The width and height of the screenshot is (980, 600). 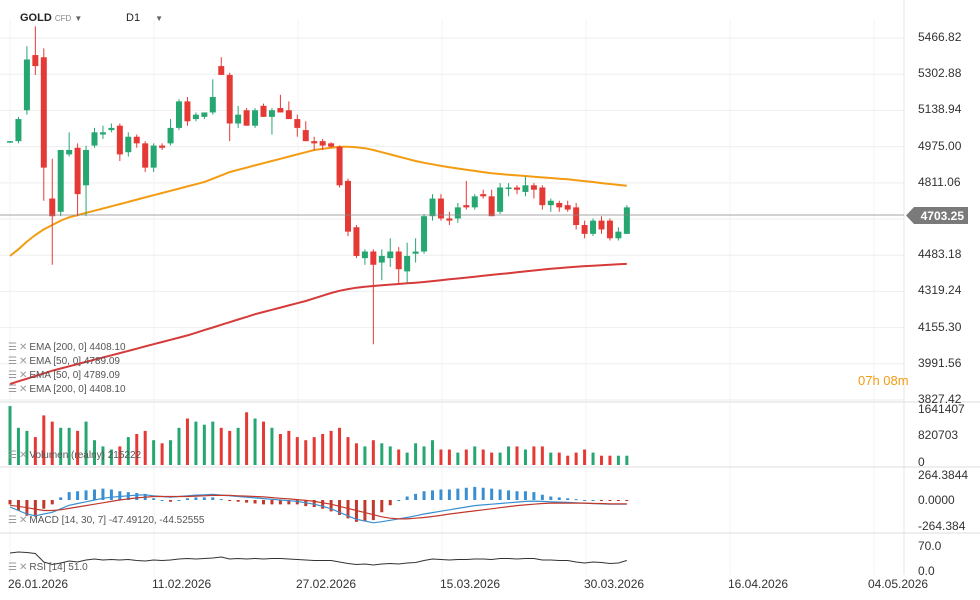 I want to click on timeframe-selector: D1 ▼, so click(x=144, y=18).